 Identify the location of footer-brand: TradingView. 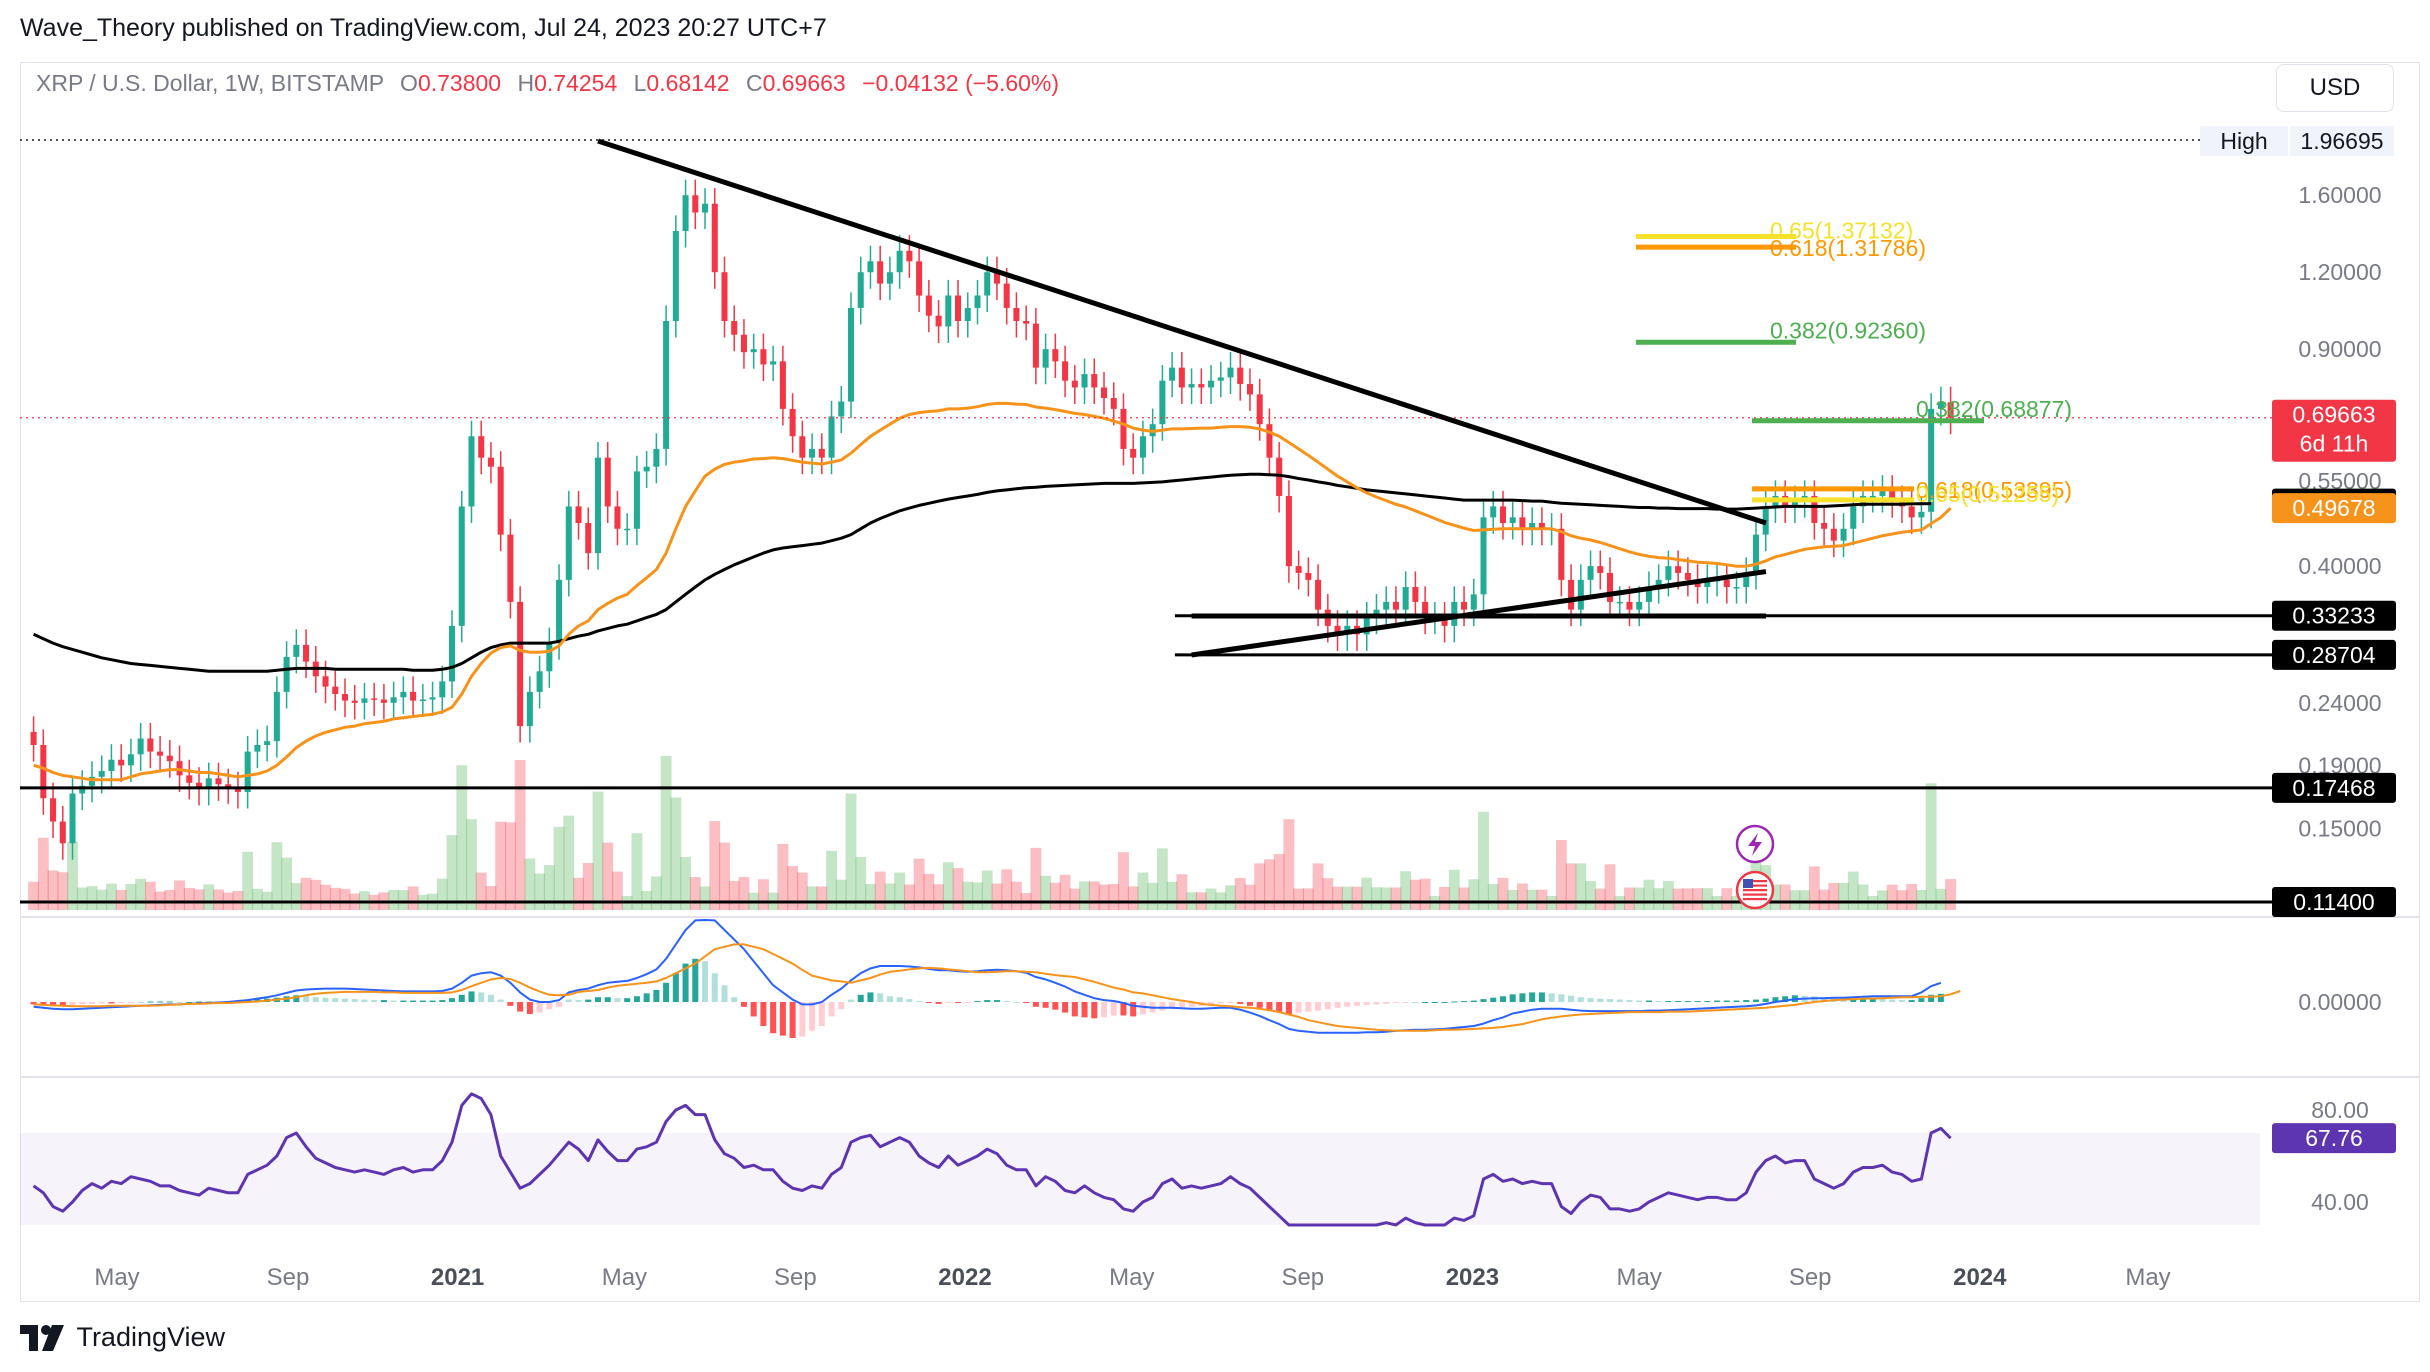
(151, 1337).